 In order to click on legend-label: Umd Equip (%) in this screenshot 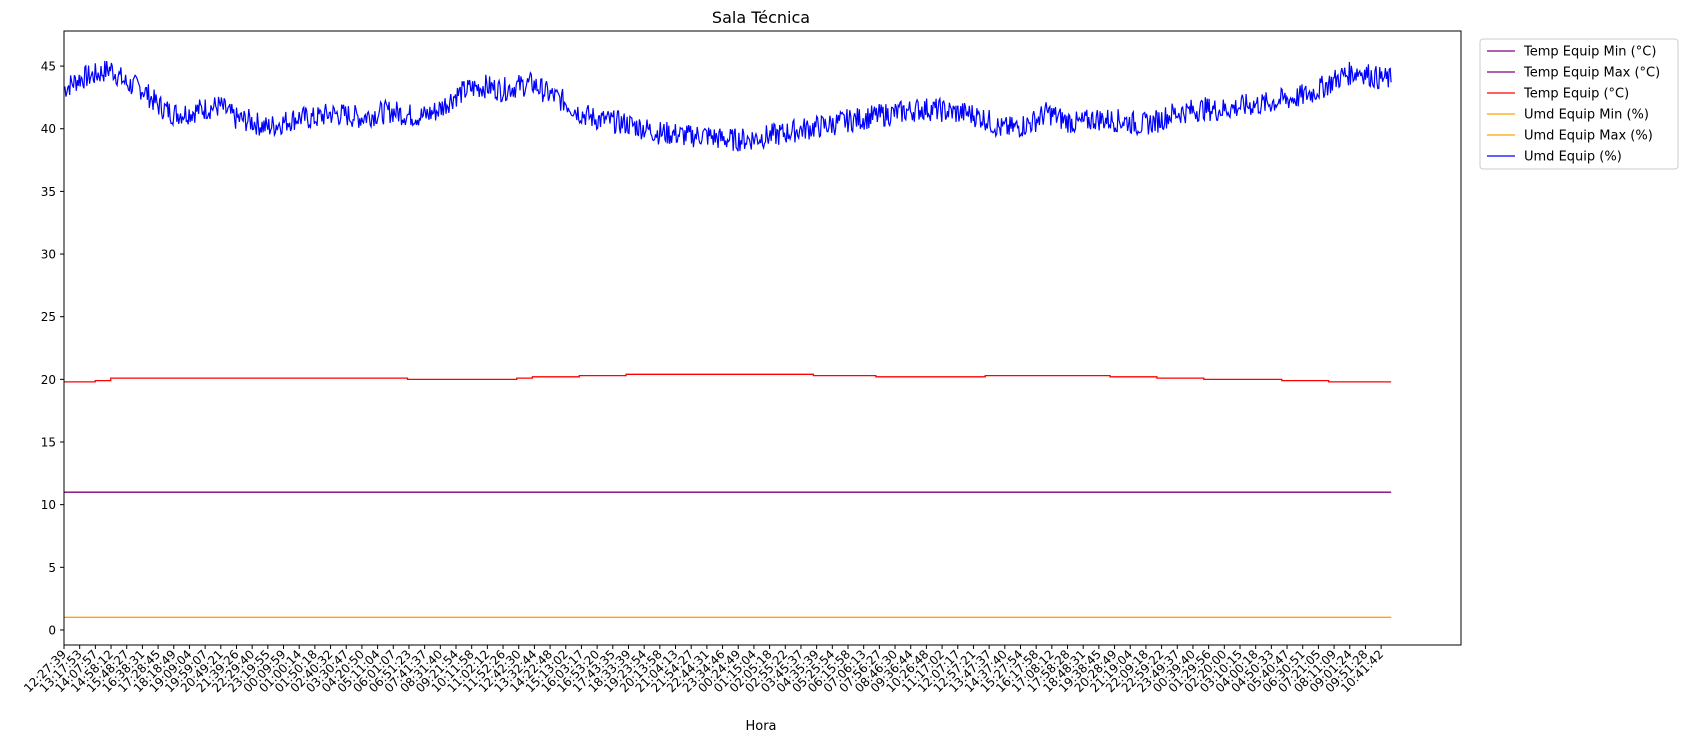, I will do `click(1573, 157)`.